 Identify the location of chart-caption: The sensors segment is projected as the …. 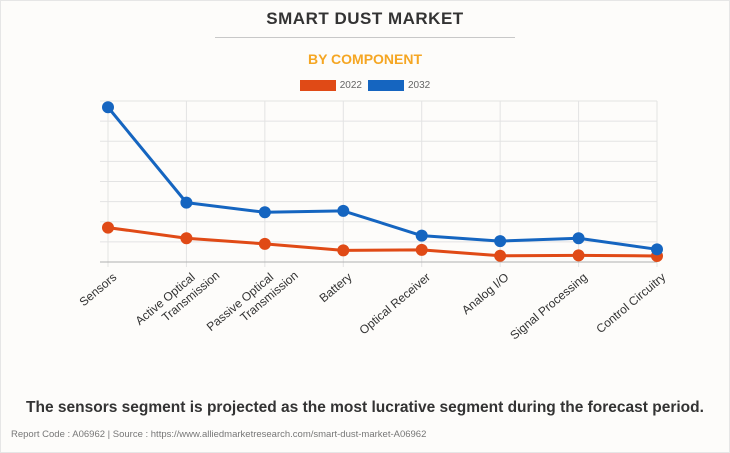
(365, 407).